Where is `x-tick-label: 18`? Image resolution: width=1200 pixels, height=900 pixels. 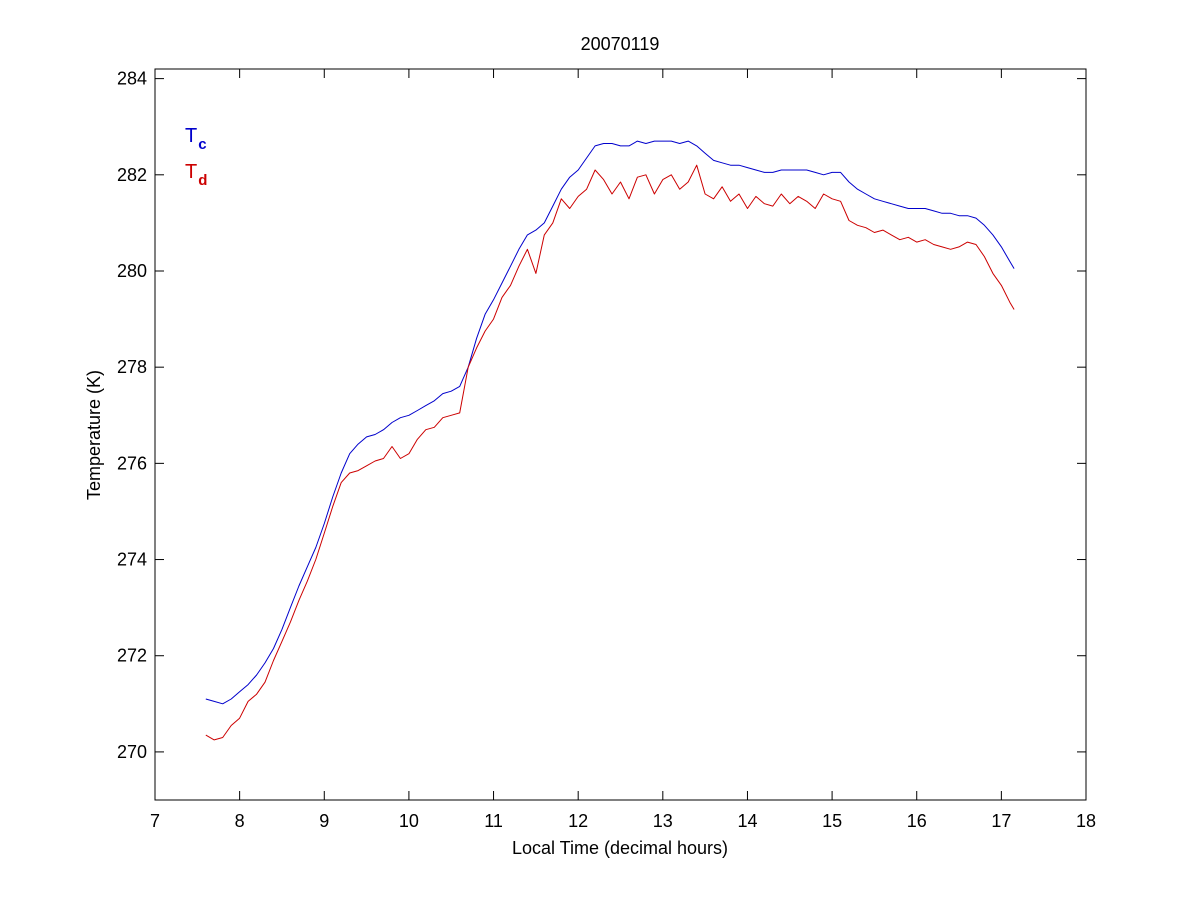
x-tick-label: 18 is located at coordinates (1086, 821).